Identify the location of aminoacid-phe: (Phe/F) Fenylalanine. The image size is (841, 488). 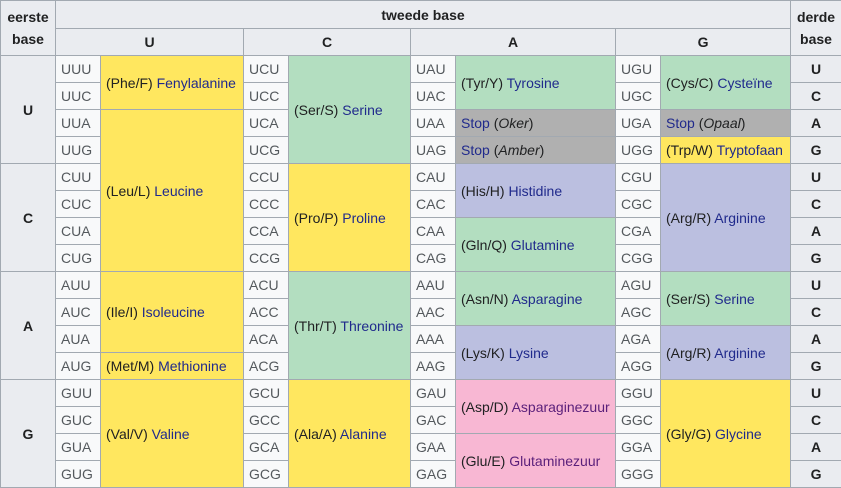
(172, 82).